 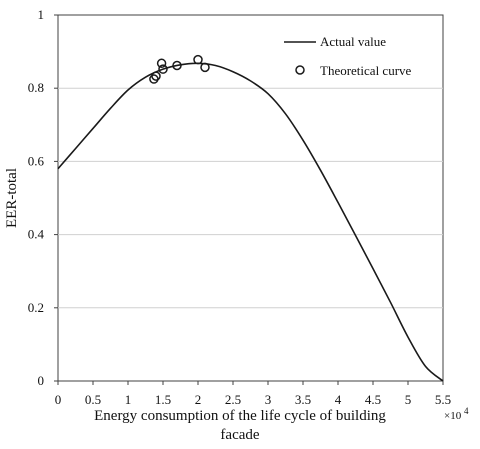 I want to click on legend-label-actual: Actual value, so click(x=353, y=41).